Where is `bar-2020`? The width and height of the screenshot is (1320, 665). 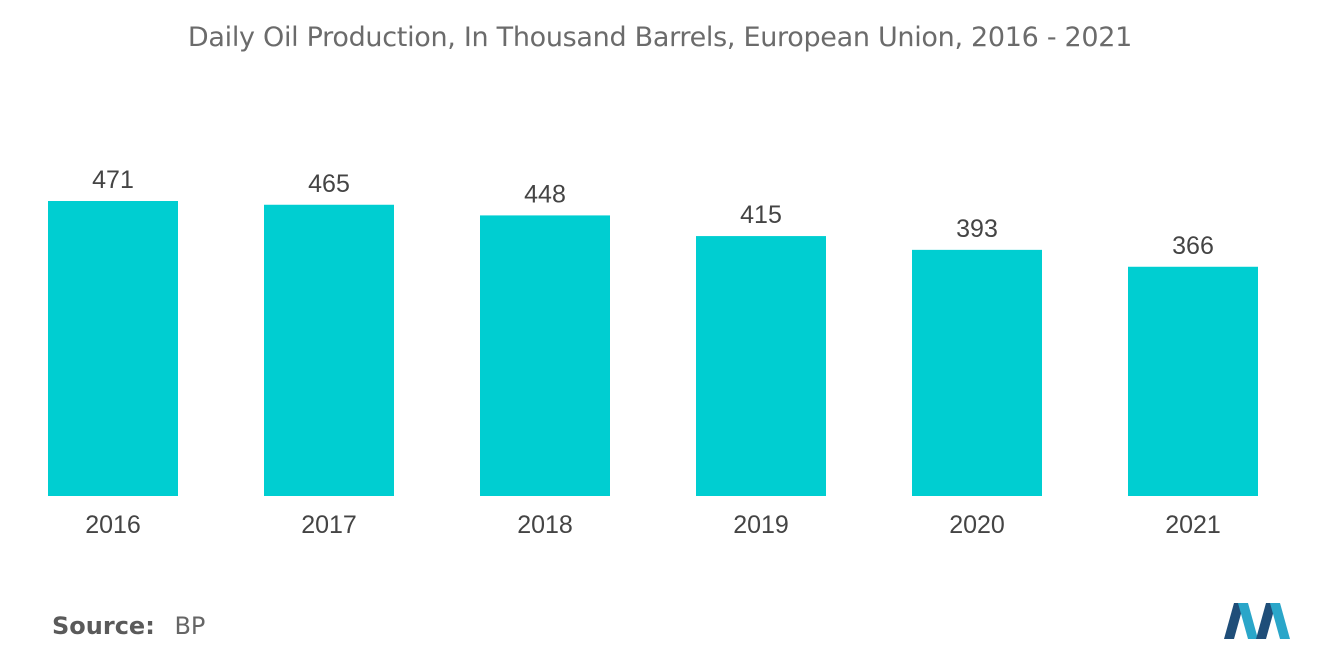 bar-2020 is located at coordinates (977, 372).